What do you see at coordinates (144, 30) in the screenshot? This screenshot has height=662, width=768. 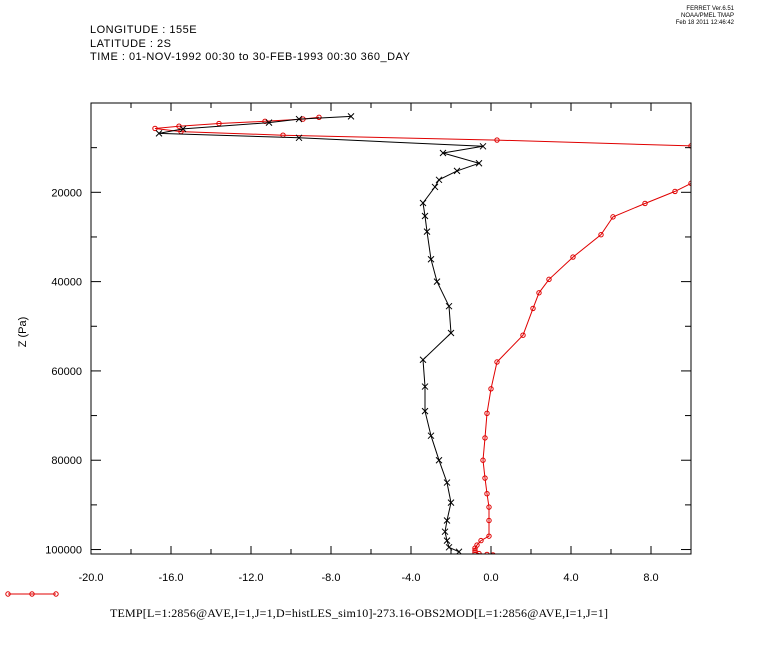 I see `header-longitude: LONGITUDE : 155E` at bounding box center [144, 30].